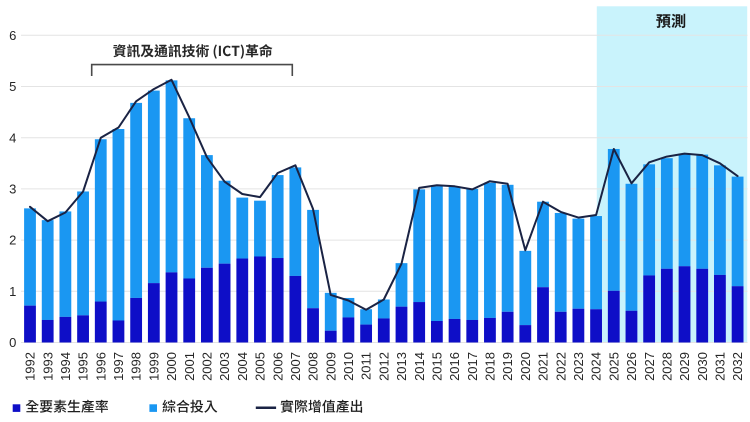  I want to click on svg-text: 2024, so click(596, 366).